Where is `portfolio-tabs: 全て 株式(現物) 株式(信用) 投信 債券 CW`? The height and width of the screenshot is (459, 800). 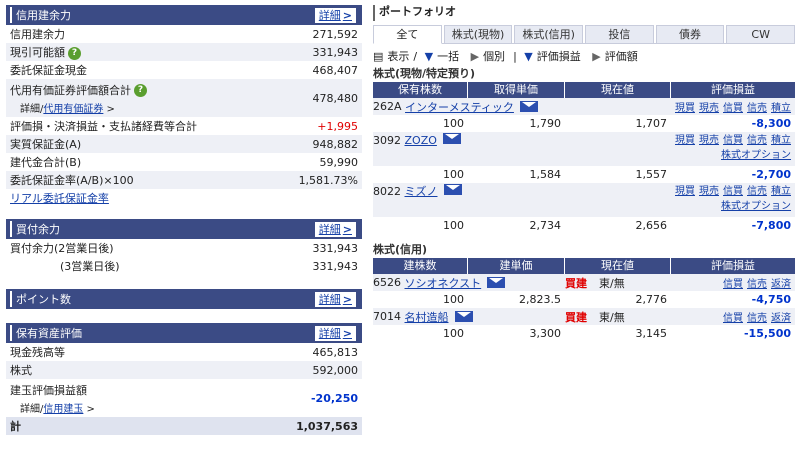 portfolio-tabs: 全て 株式(現物) 株式(信用) 投信 債券 CW is located at coordinates (584, 34).